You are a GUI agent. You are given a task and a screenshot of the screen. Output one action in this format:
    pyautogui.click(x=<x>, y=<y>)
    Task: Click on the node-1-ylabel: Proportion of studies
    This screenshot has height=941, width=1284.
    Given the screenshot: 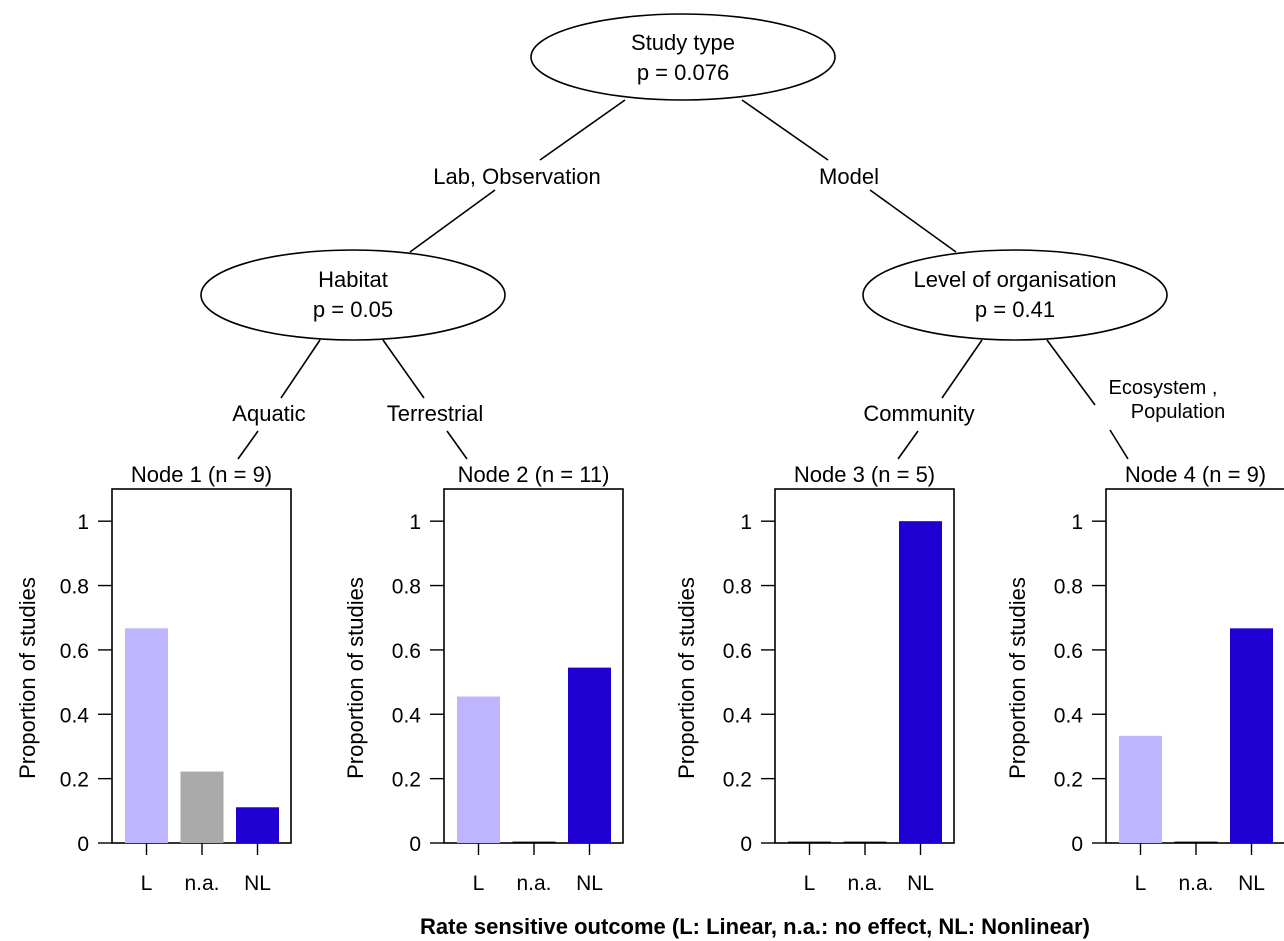 What is the action you would take?
    pyautogui.click(x=27, y=678)
    